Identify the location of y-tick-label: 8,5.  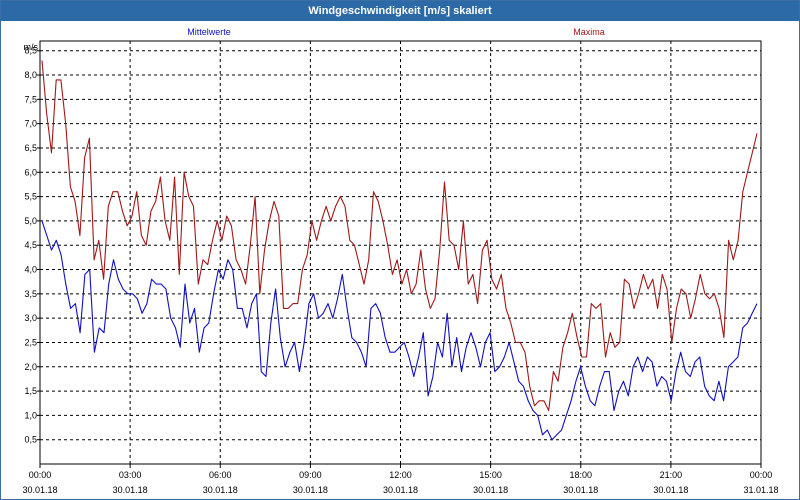
(30, 51).